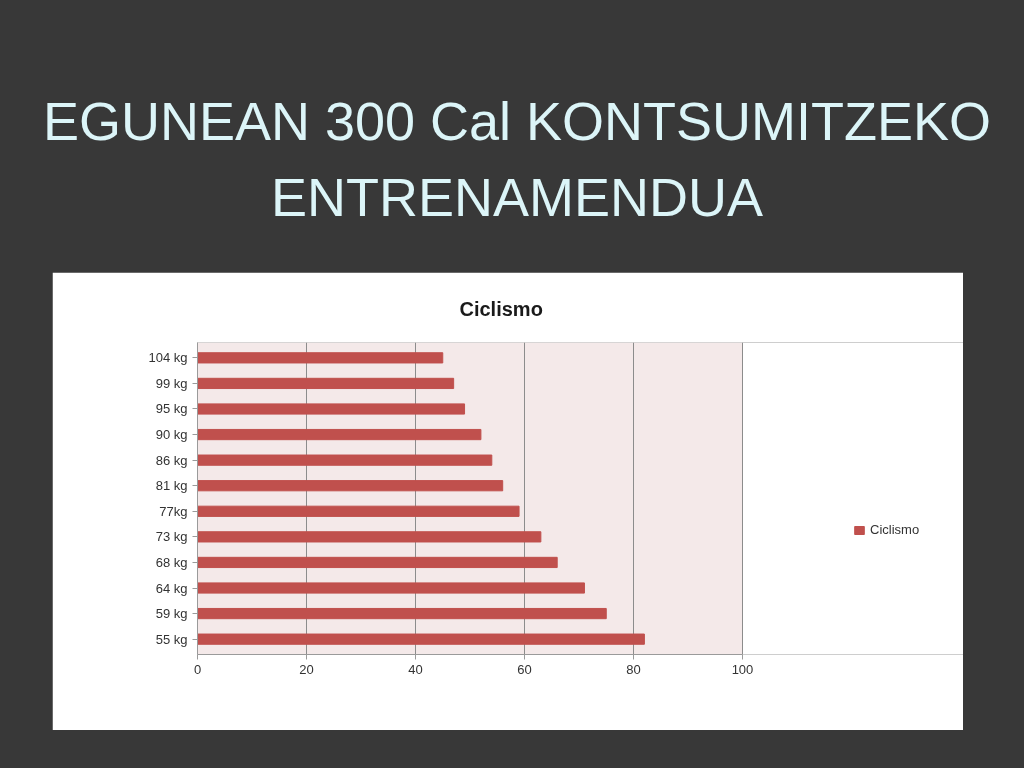 This screenshot has height=768, width=1024. Describe the element at coordinates (171, 460) in the screenshot. I see `y-tick-label: 86 kg` at that location.